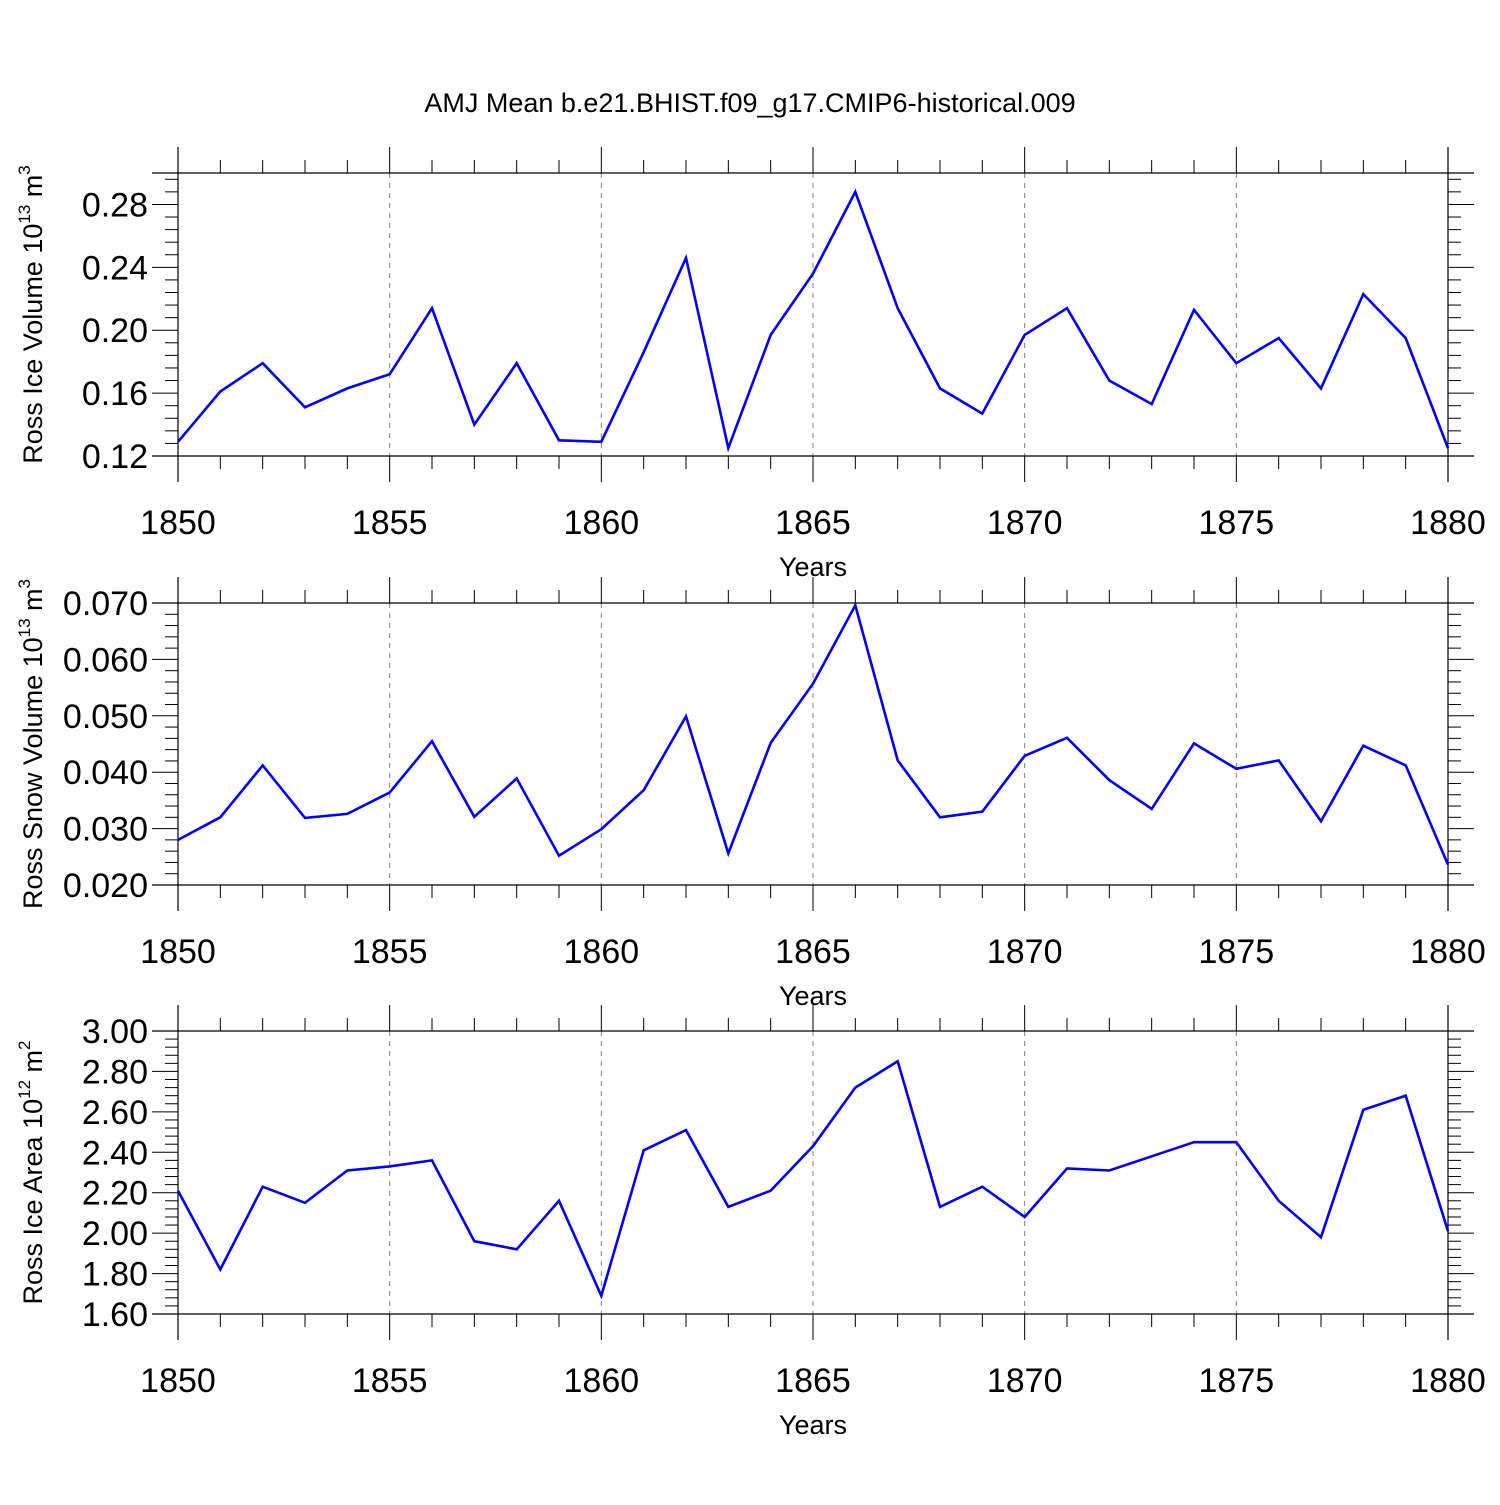 The height and width of the screenshot is (1505, 1500). What do you see at coordinates (24, 1044) in the screenshot?
I see `y-axis-label-superscript: 2` at bounding box center [24, 1044].